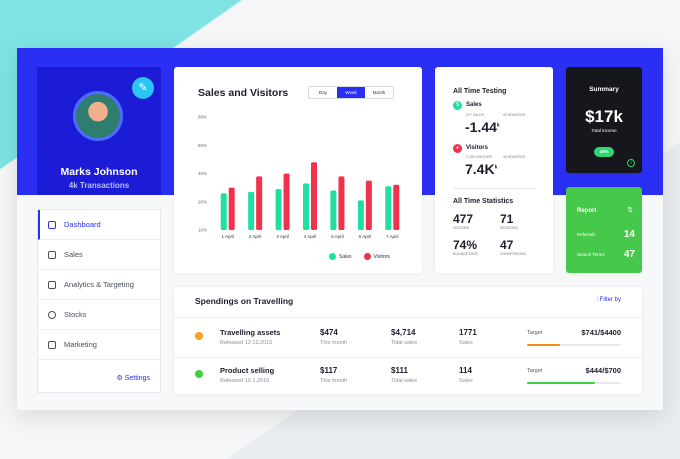 This screenshot has height=459, width=680. Describe the element at coordinates (598, 300) in the screenshot. I see `filter-icon: ⫶` at that location.